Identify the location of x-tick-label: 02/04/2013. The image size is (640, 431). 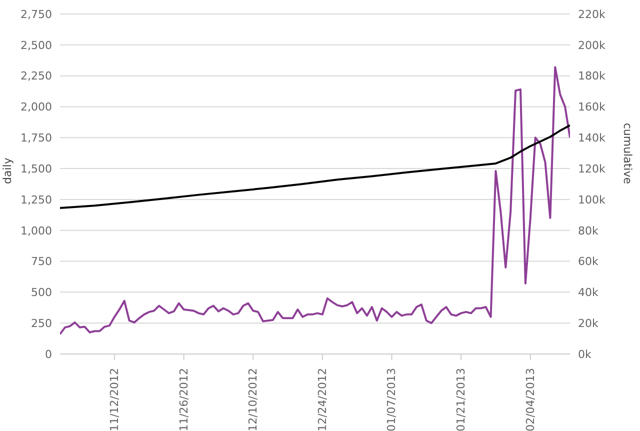
(530, 399).